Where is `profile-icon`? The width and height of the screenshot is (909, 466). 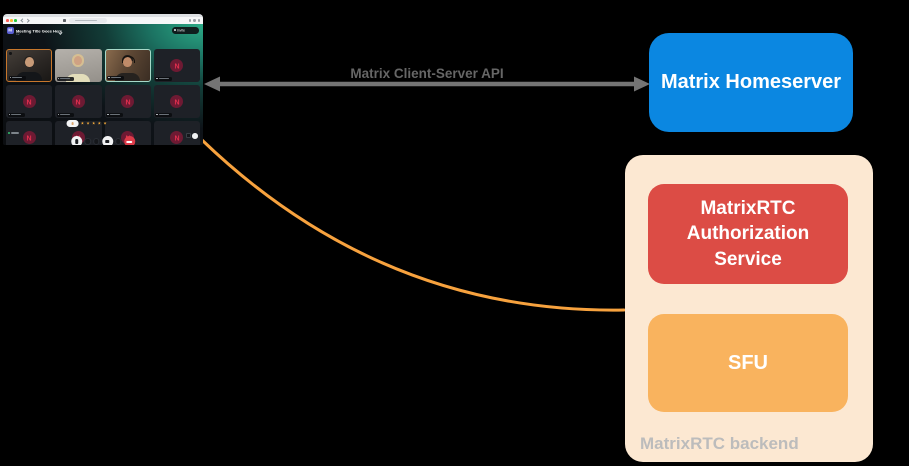
profile-icon is located at coordinates (194, 20).